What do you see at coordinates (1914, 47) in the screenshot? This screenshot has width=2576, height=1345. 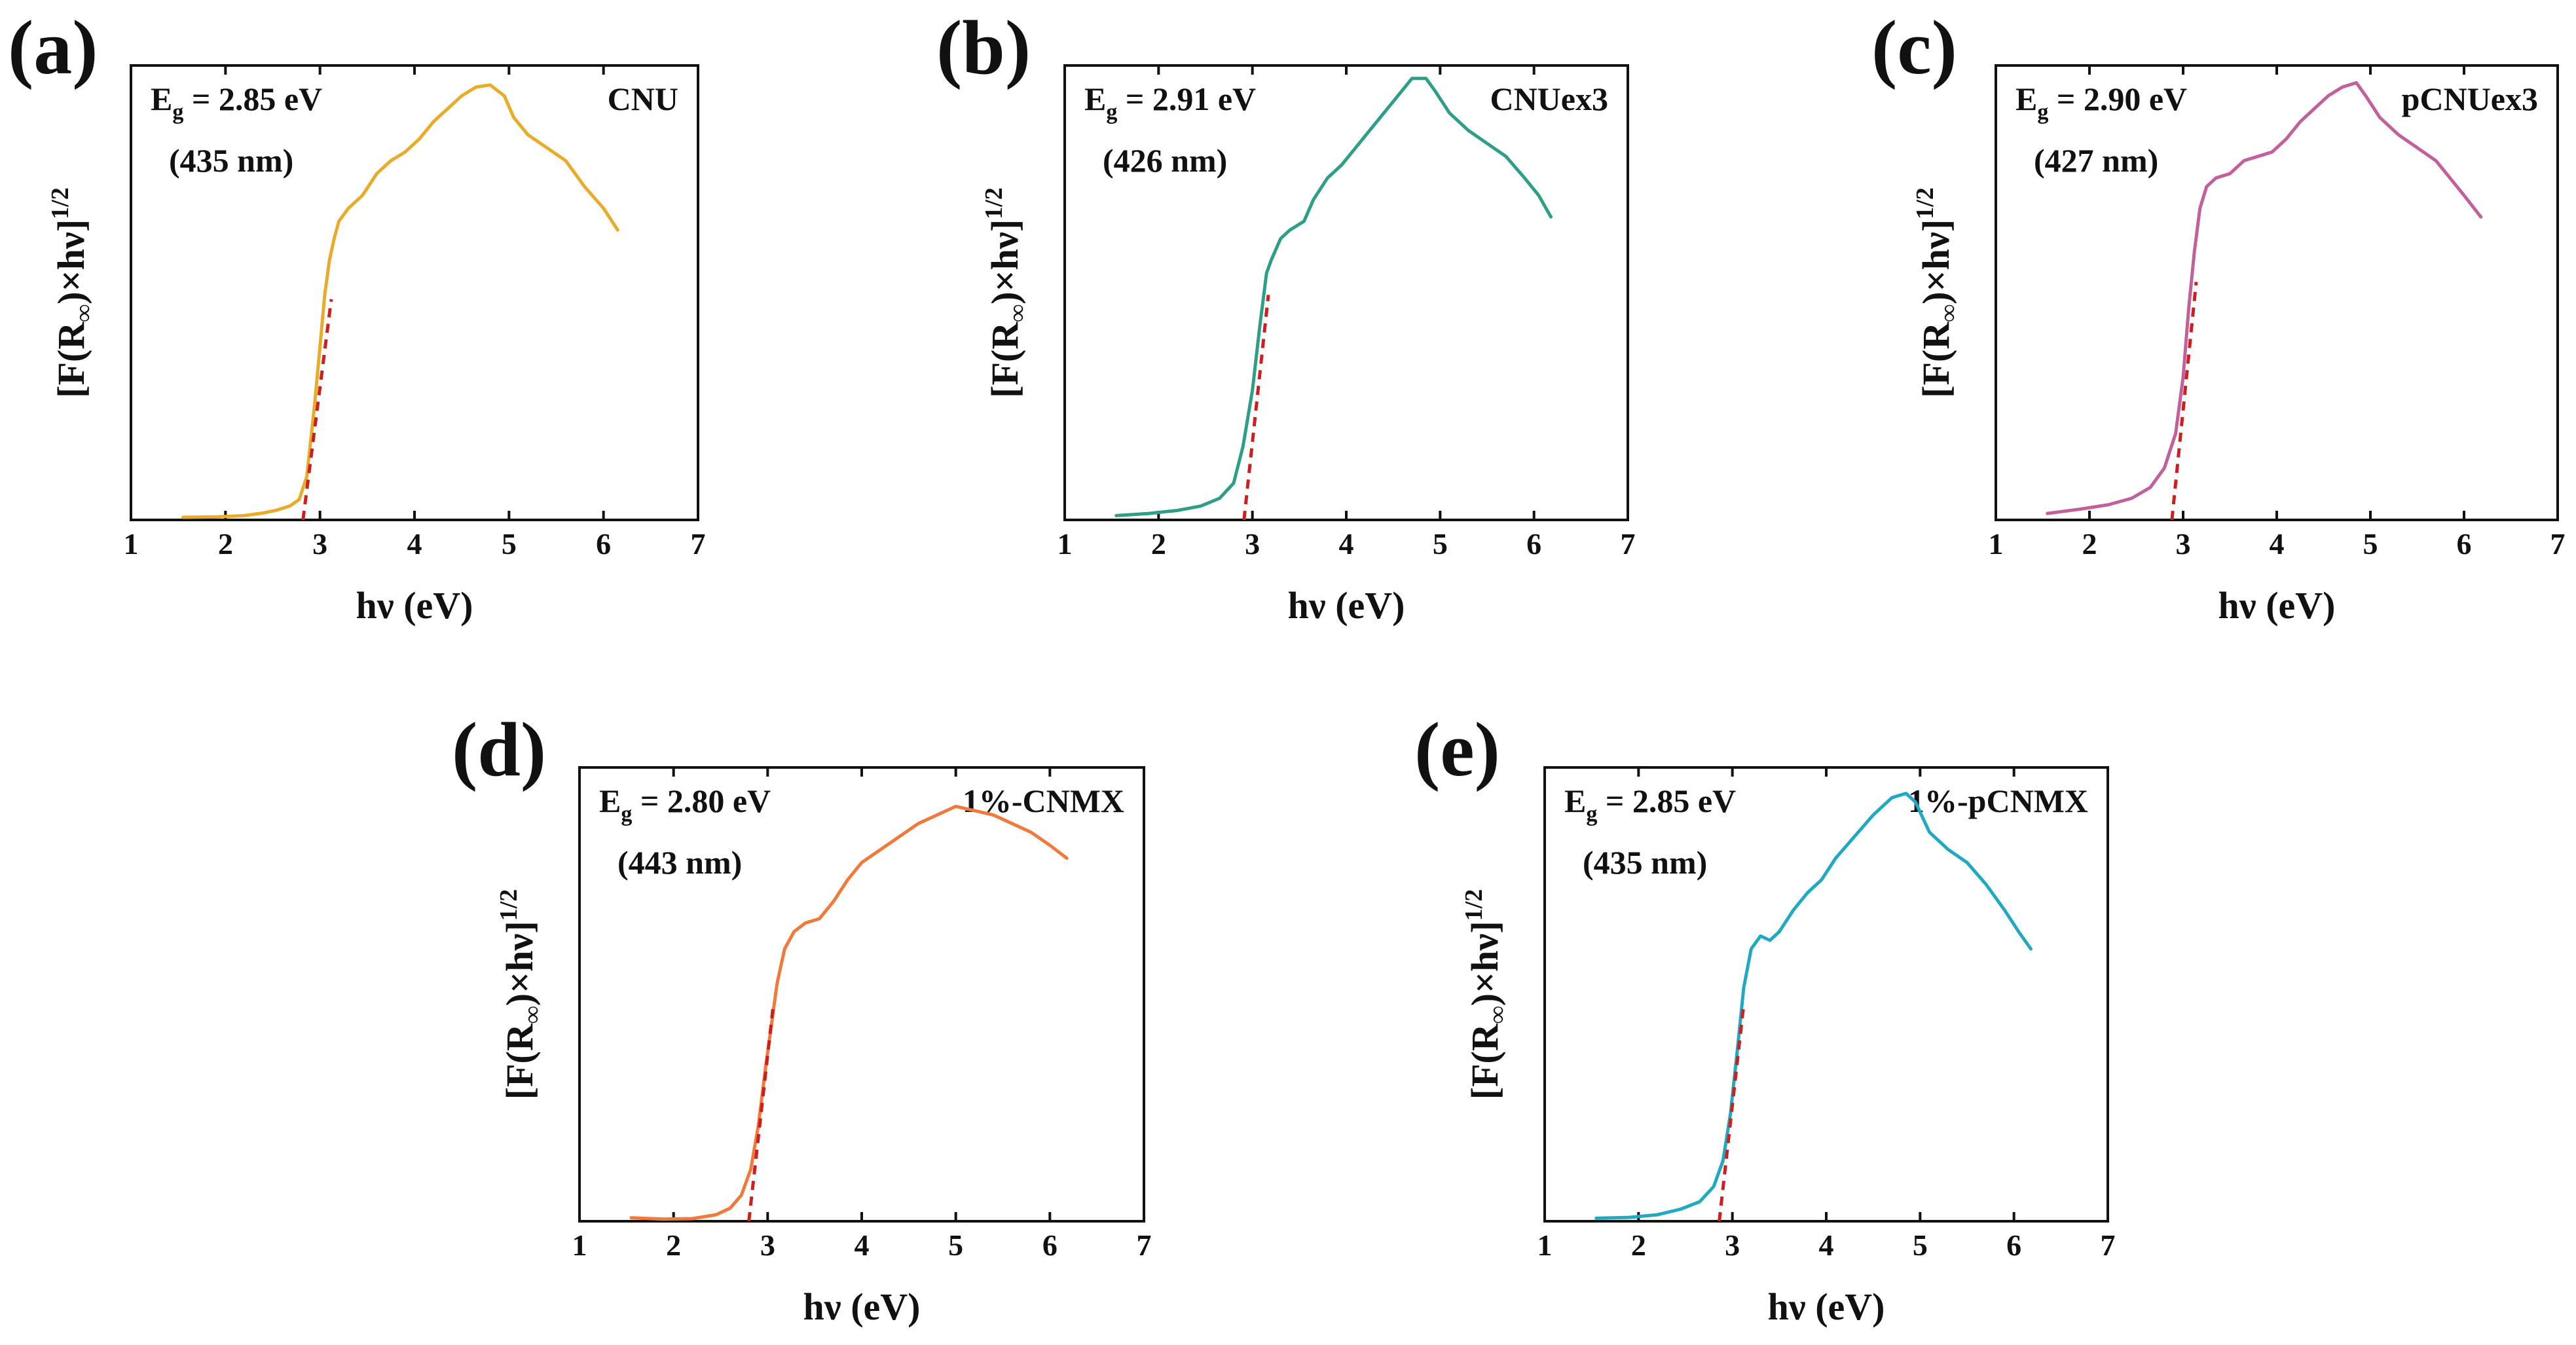 I see `panel-letter: (c)` at bounding box center [1914, 47].